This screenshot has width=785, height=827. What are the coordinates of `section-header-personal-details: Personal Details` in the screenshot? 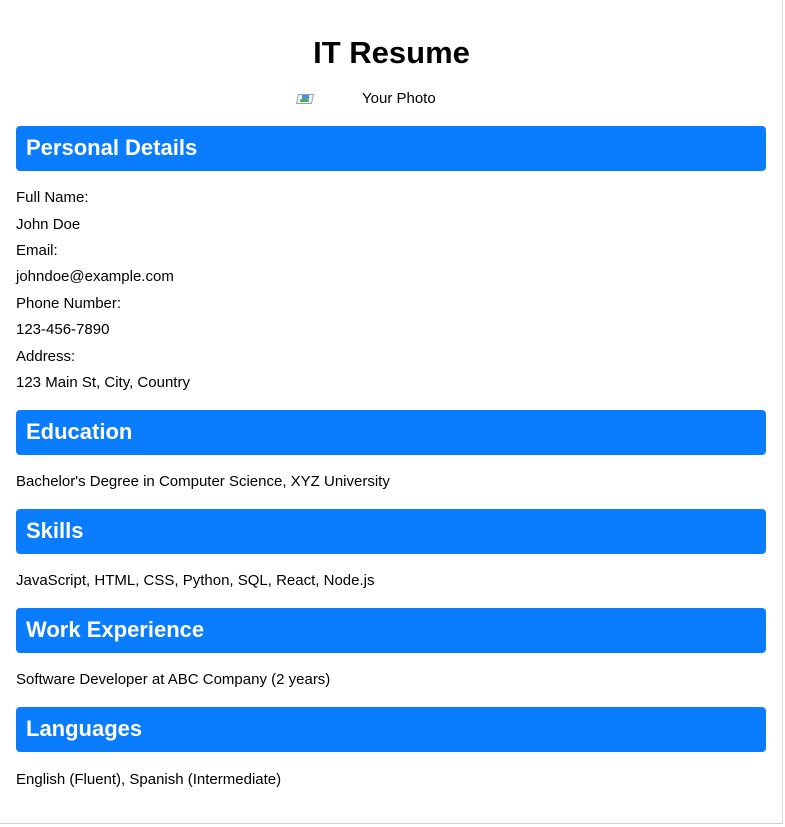 It's located at (391, 148).